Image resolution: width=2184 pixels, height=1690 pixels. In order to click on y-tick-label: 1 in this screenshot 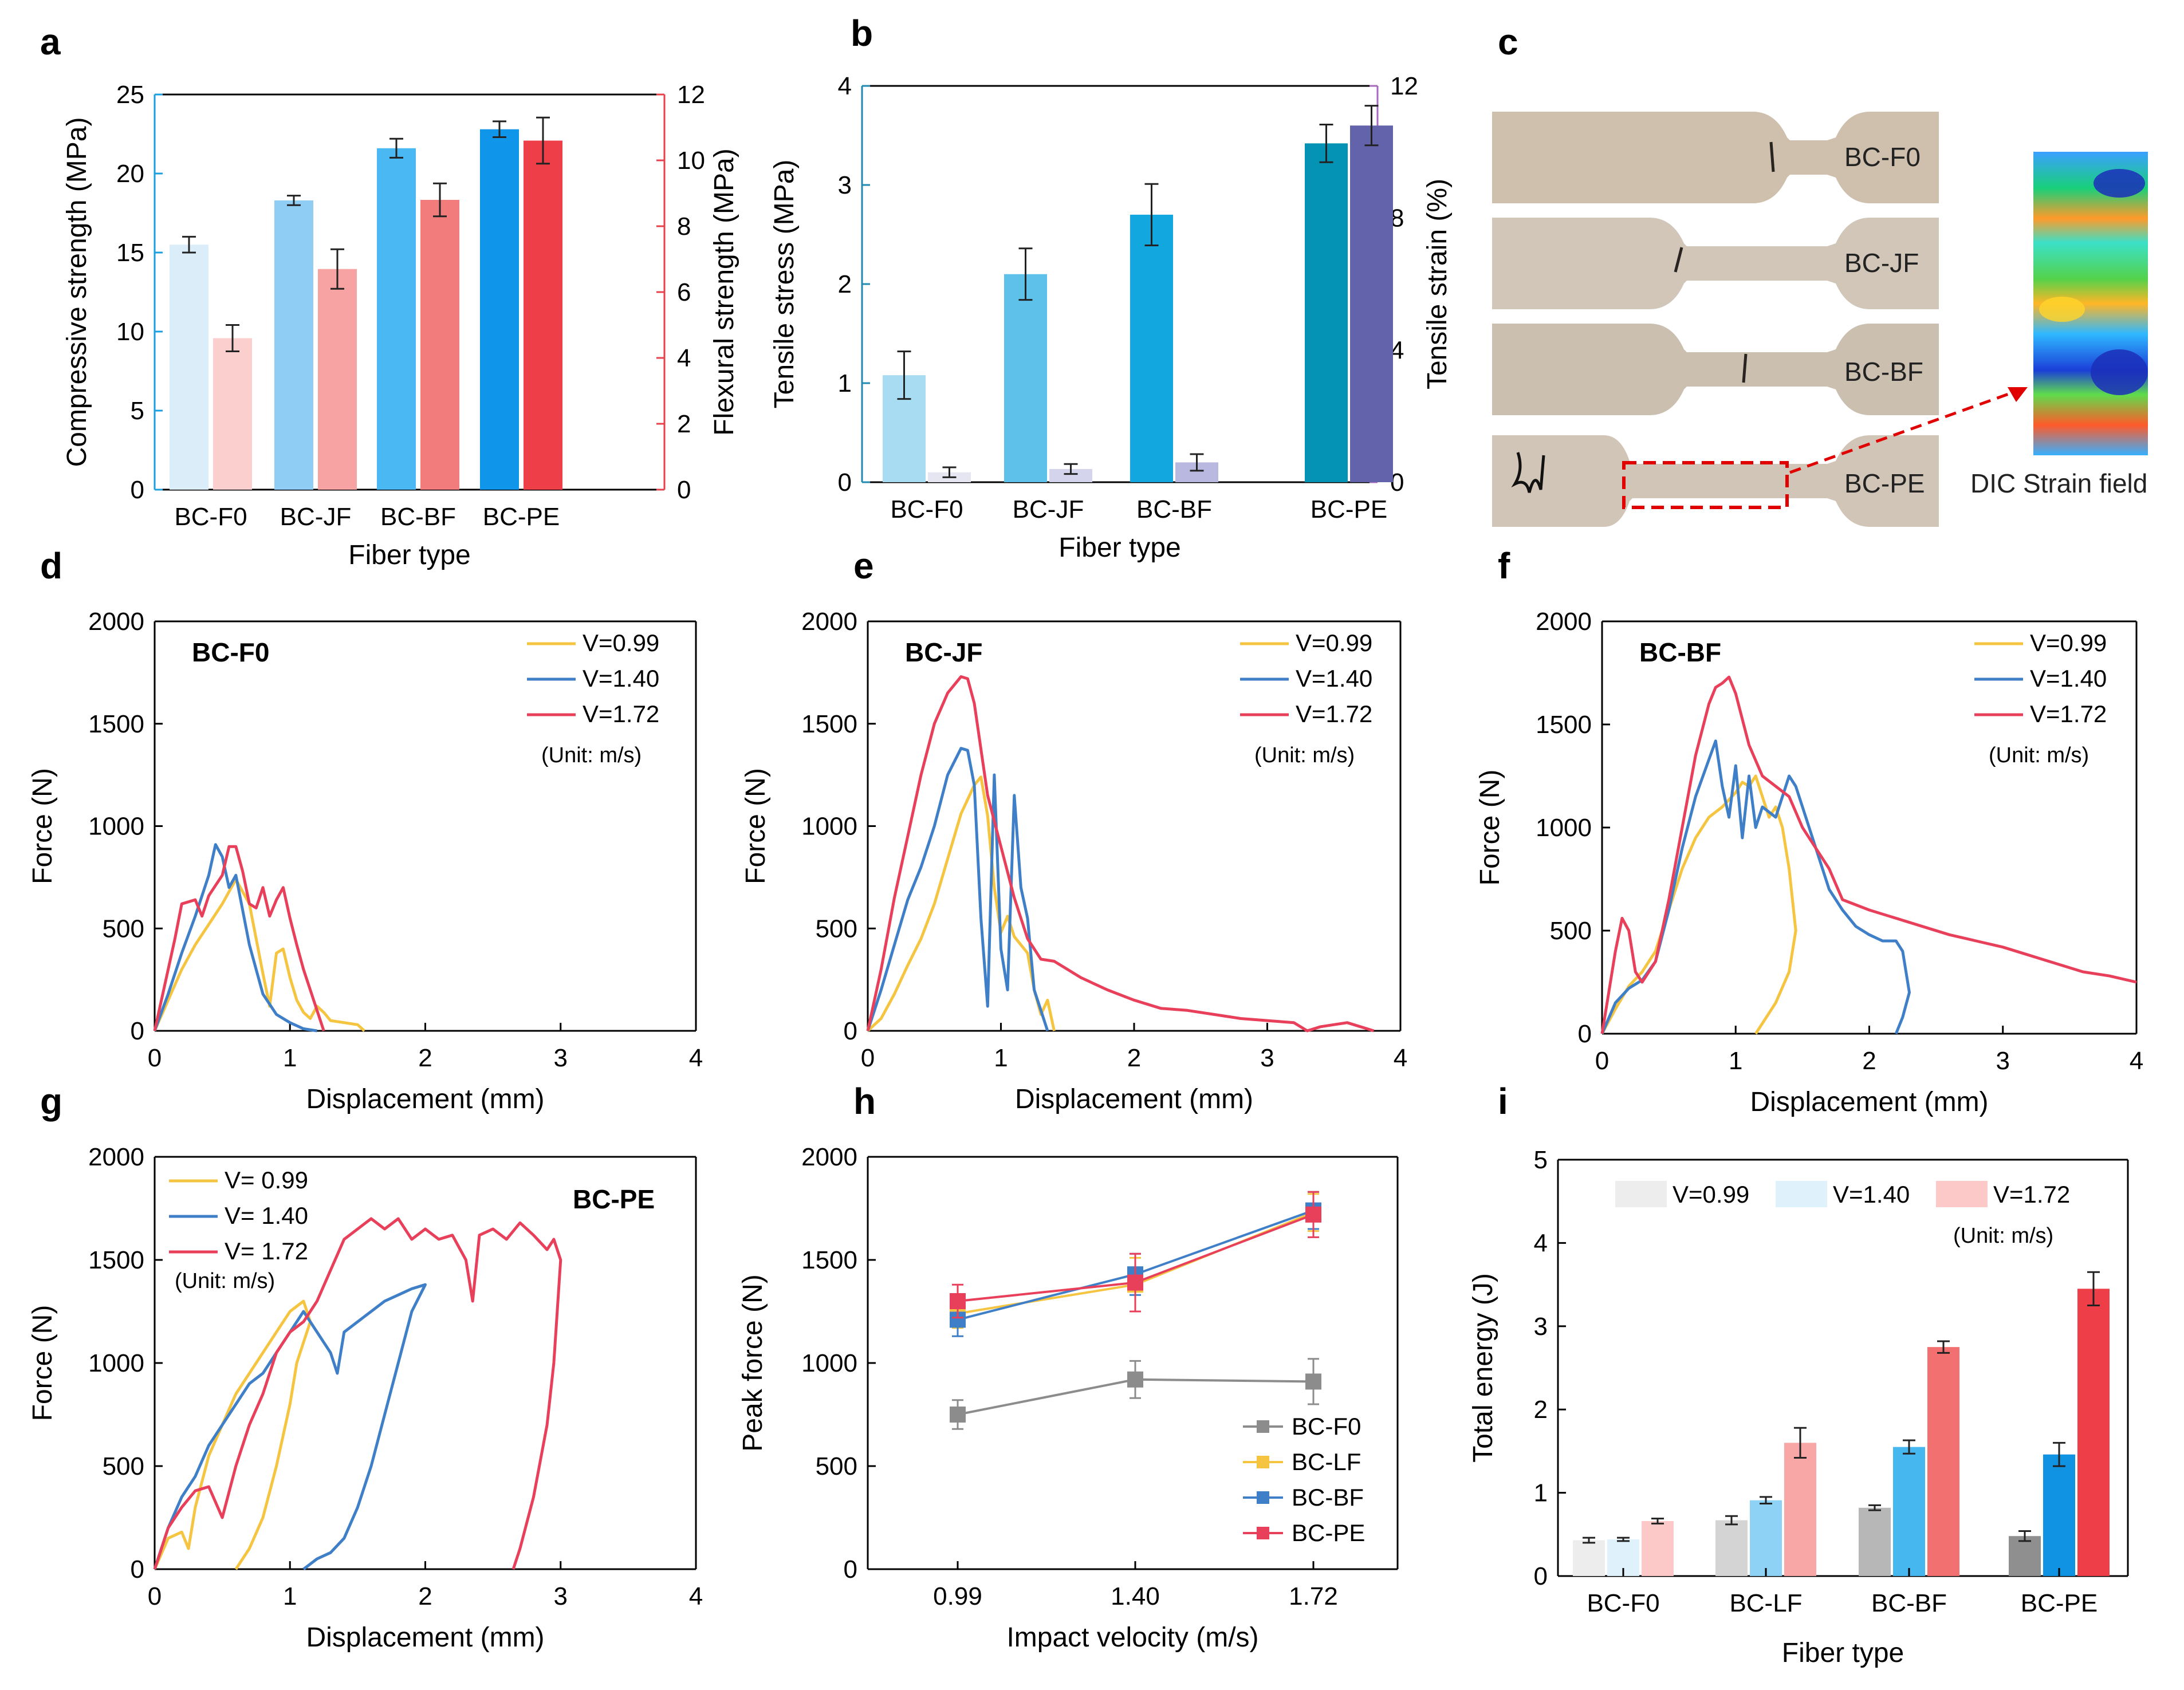, I will do `click(845, 383)`.